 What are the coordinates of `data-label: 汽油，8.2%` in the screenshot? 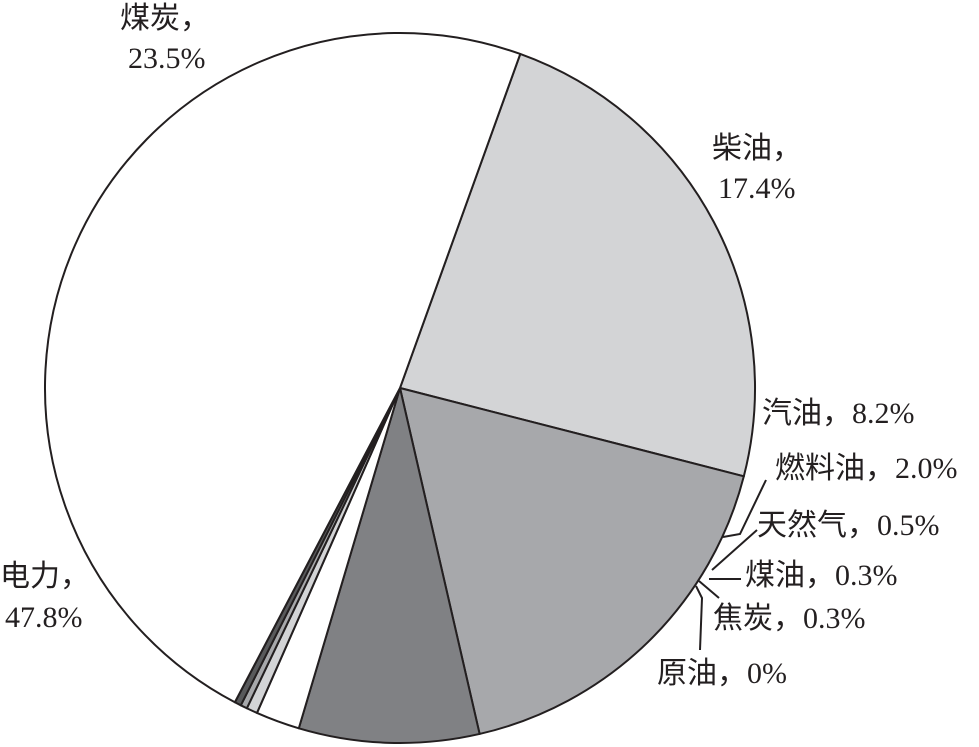 It's located at (838, 413).